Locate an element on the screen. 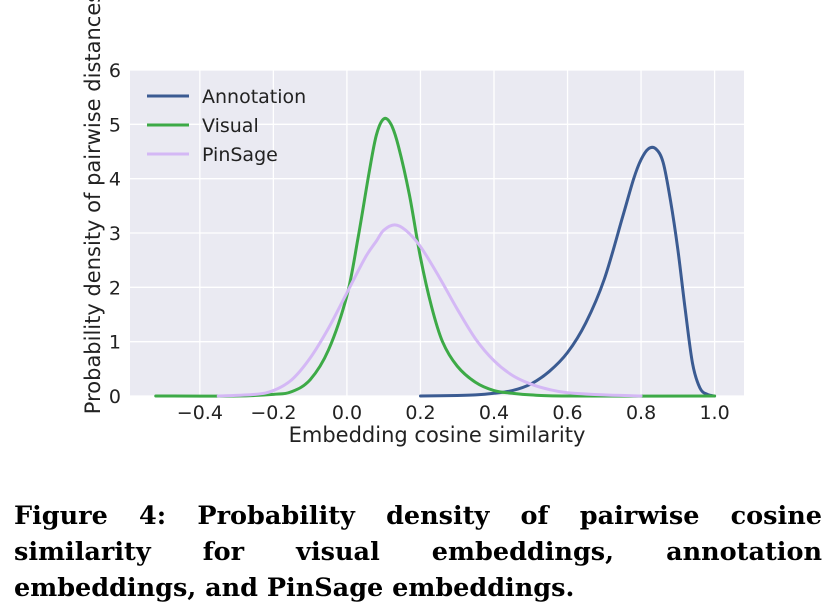 Image resolution: width=837 pixels, height=615 pixels. x-tick-labels: −0.4 −0.2 0.0 0.2 0.4 0.6 0.8 1.0 is located at coordinates (453, 413).